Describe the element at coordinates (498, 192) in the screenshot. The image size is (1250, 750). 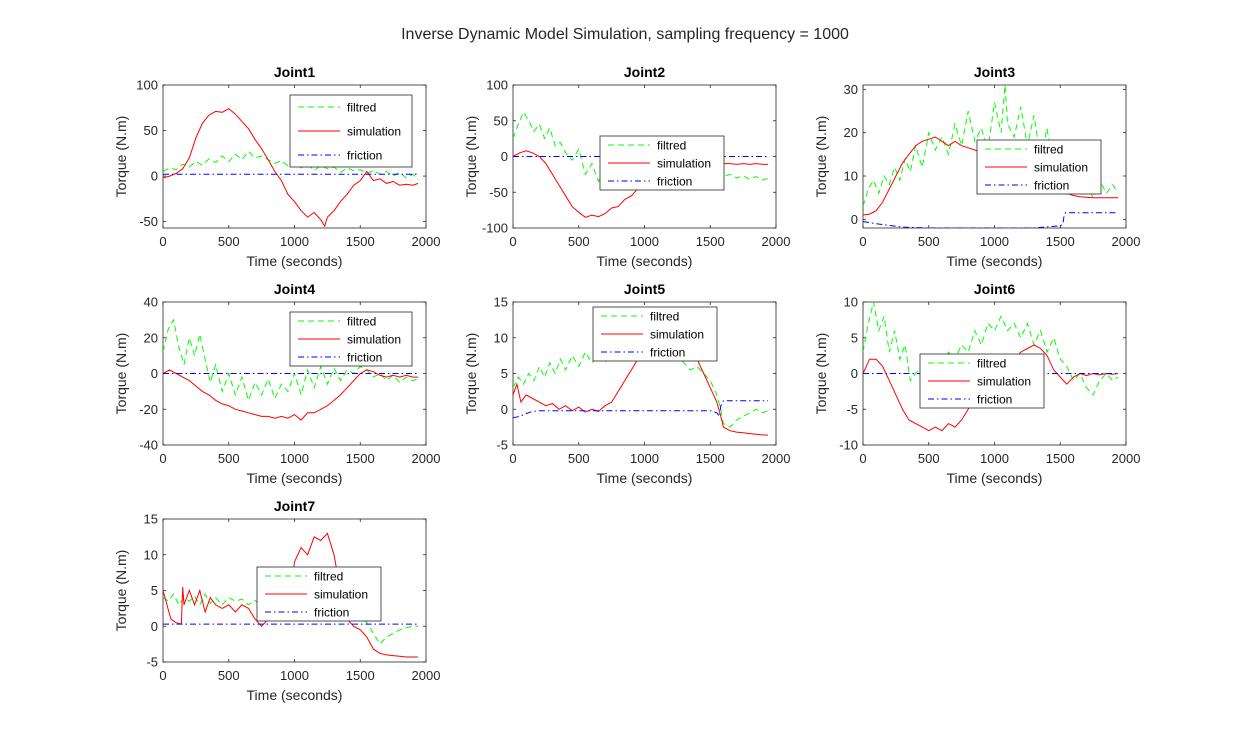
I see `y-tick-label: -50` at that location.